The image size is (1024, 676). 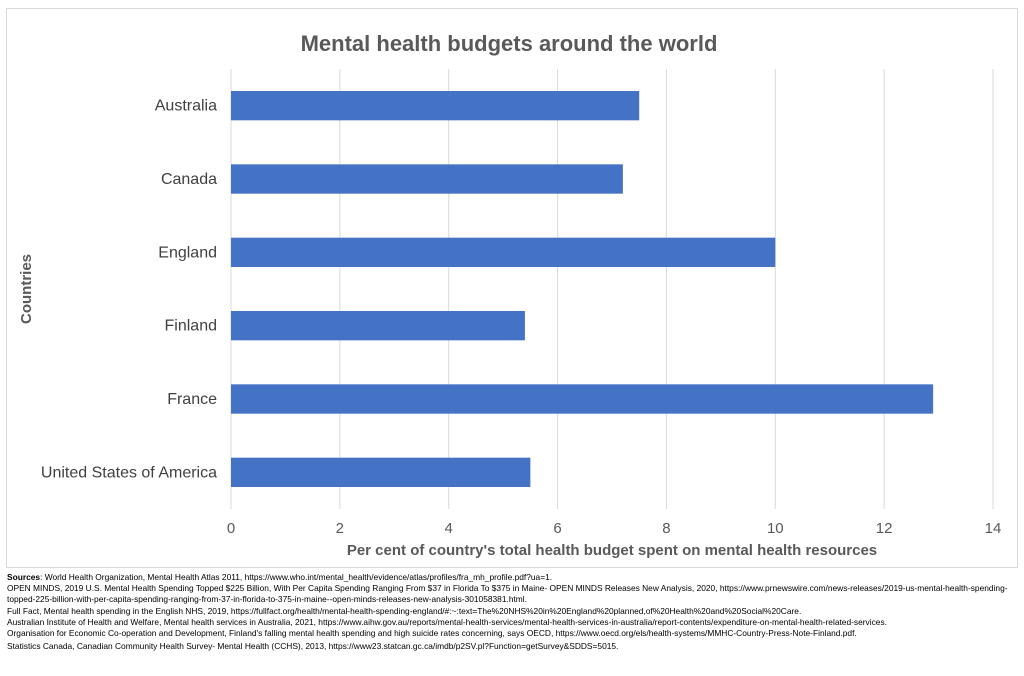 What do you see at coordinates (884, 528) in the screenshot?
I see `x-tick-label: 12` at bounding box center [884, 528].